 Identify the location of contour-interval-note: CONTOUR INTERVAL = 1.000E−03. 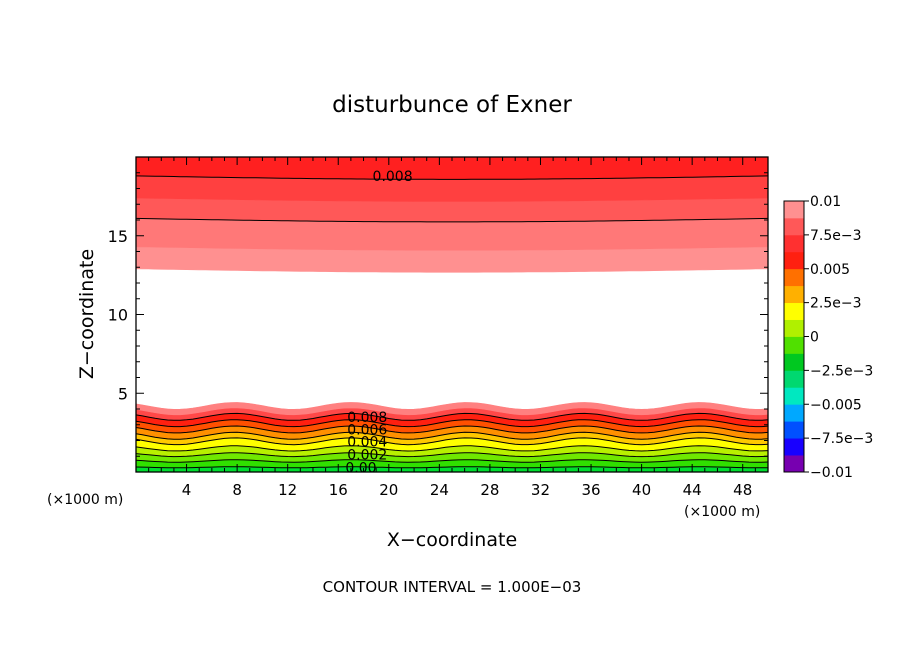
(452, 587).